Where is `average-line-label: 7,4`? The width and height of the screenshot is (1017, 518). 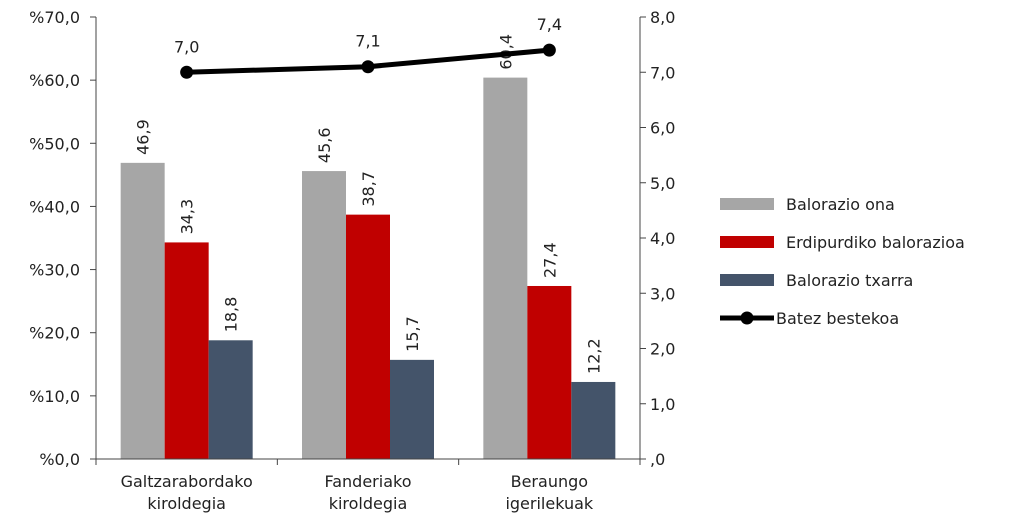
average-line-label: 7,4 is located at coordinates (549, 24).